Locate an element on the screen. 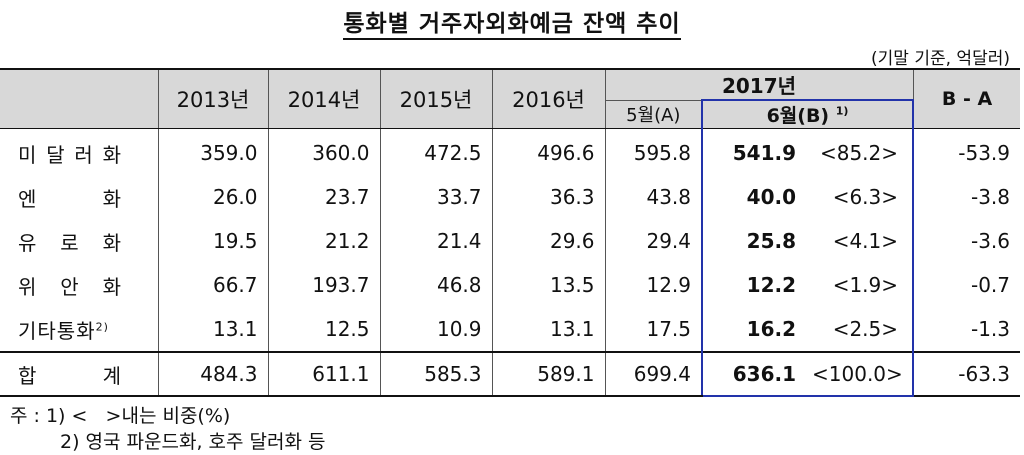  june-share: <4.1> is located at coordinates (865, 241).